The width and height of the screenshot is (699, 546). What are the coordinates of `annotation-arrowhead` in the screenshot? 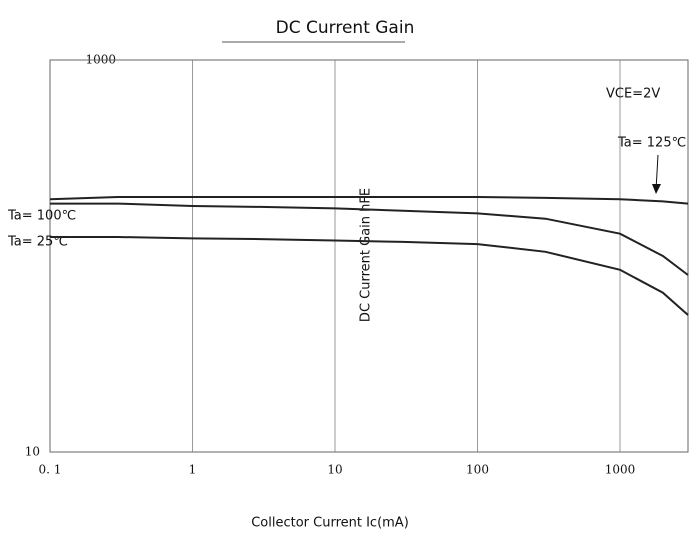 It's located at (656, 189).